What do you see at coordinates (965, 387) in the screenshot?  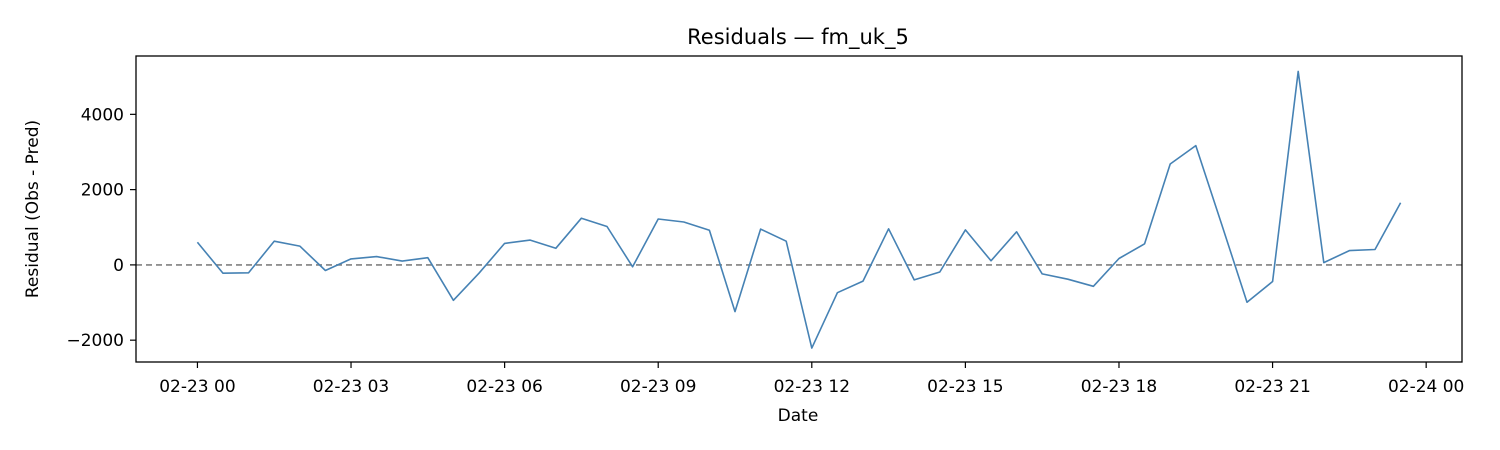 I see `x-tick-label: 02-23 15` at bounding box center [965, 387].